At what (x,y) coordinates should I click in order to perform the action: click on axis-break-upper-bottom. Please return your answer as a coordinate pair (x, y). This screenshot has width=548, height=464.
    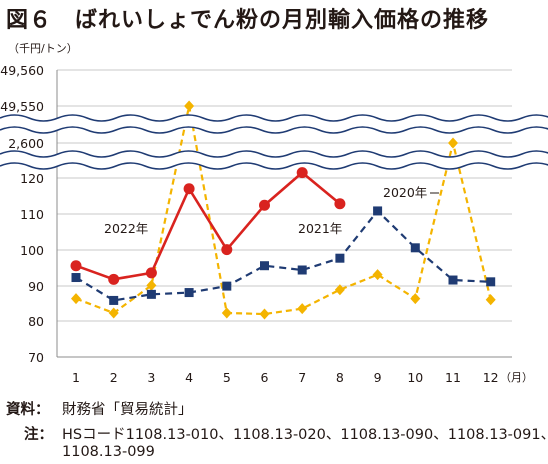
    Looking at the image, I should click on (274, 130).